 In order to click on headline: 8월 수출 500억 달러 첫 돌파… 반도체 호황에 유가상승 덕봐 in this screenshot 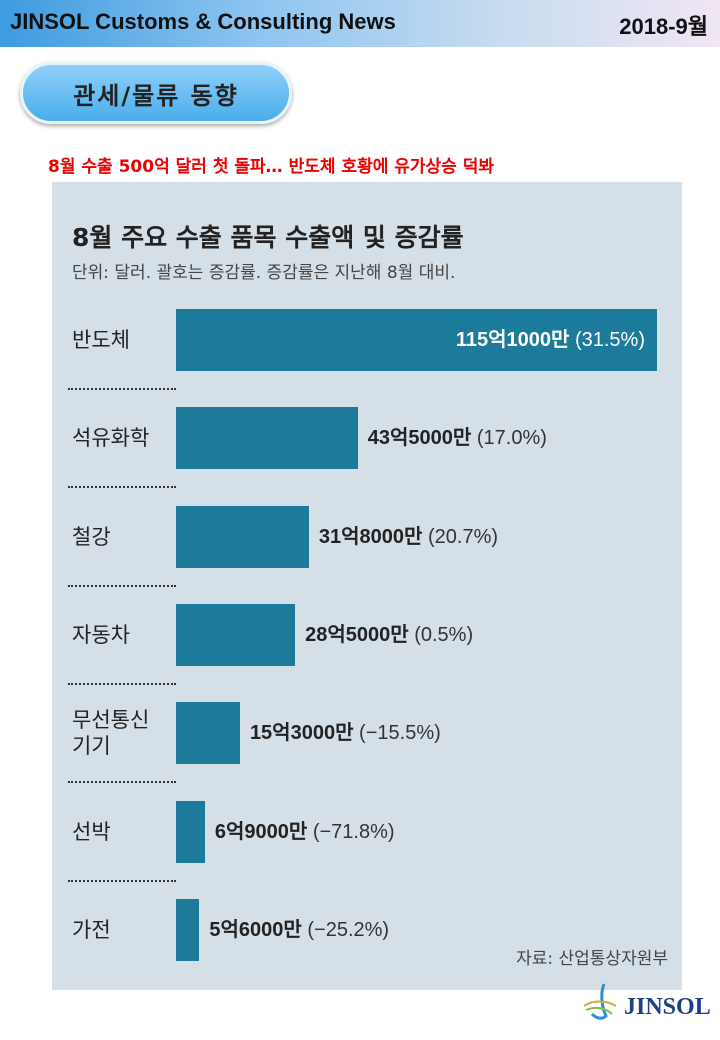, I will do `click(271, 167)`.